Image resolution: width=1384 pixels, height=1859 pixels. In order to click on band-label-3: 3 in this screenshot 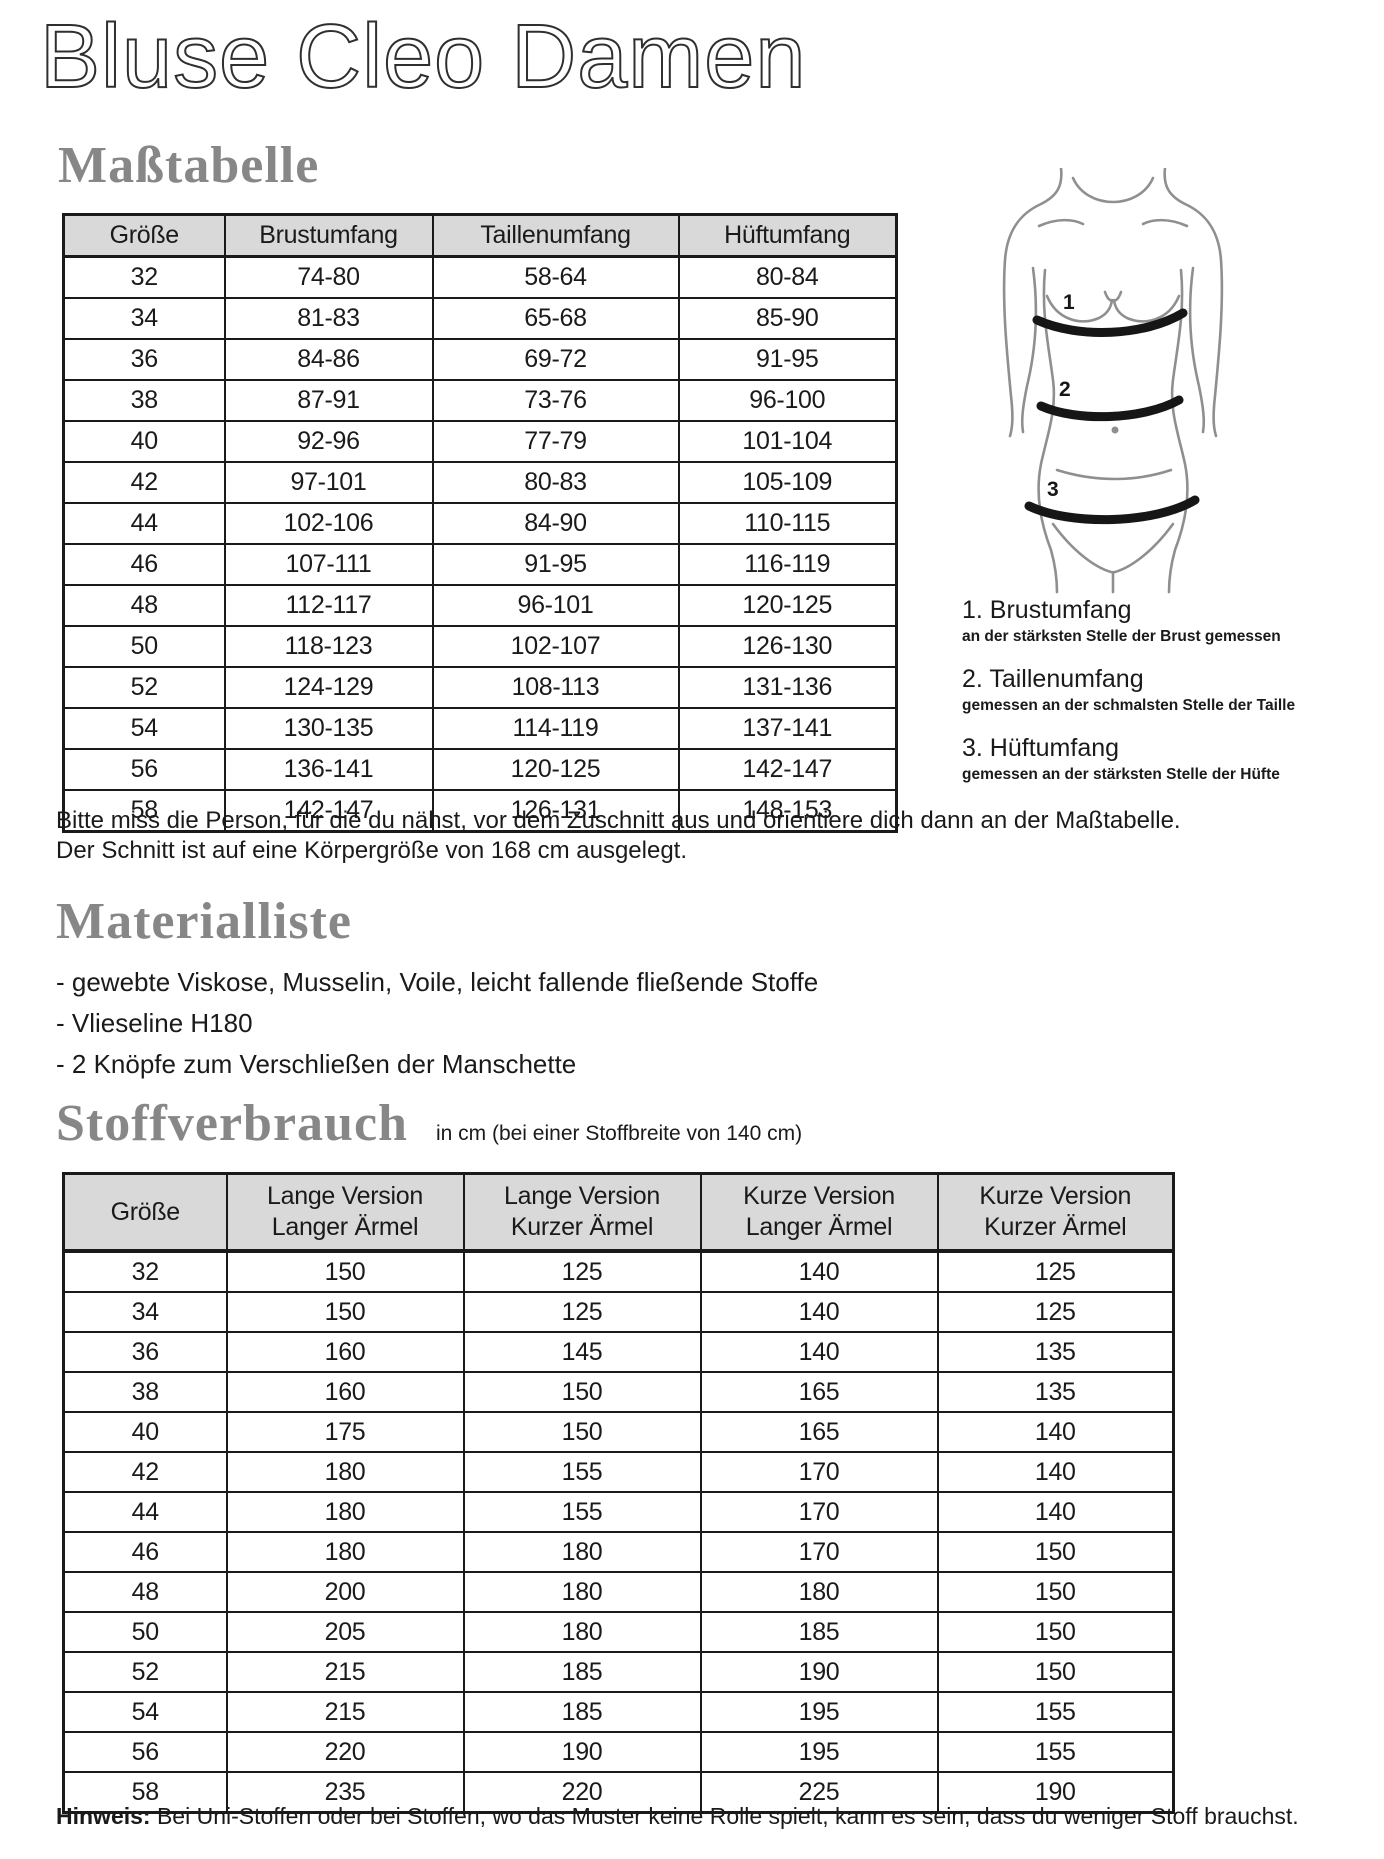, I will do `click(1053, 489)`.